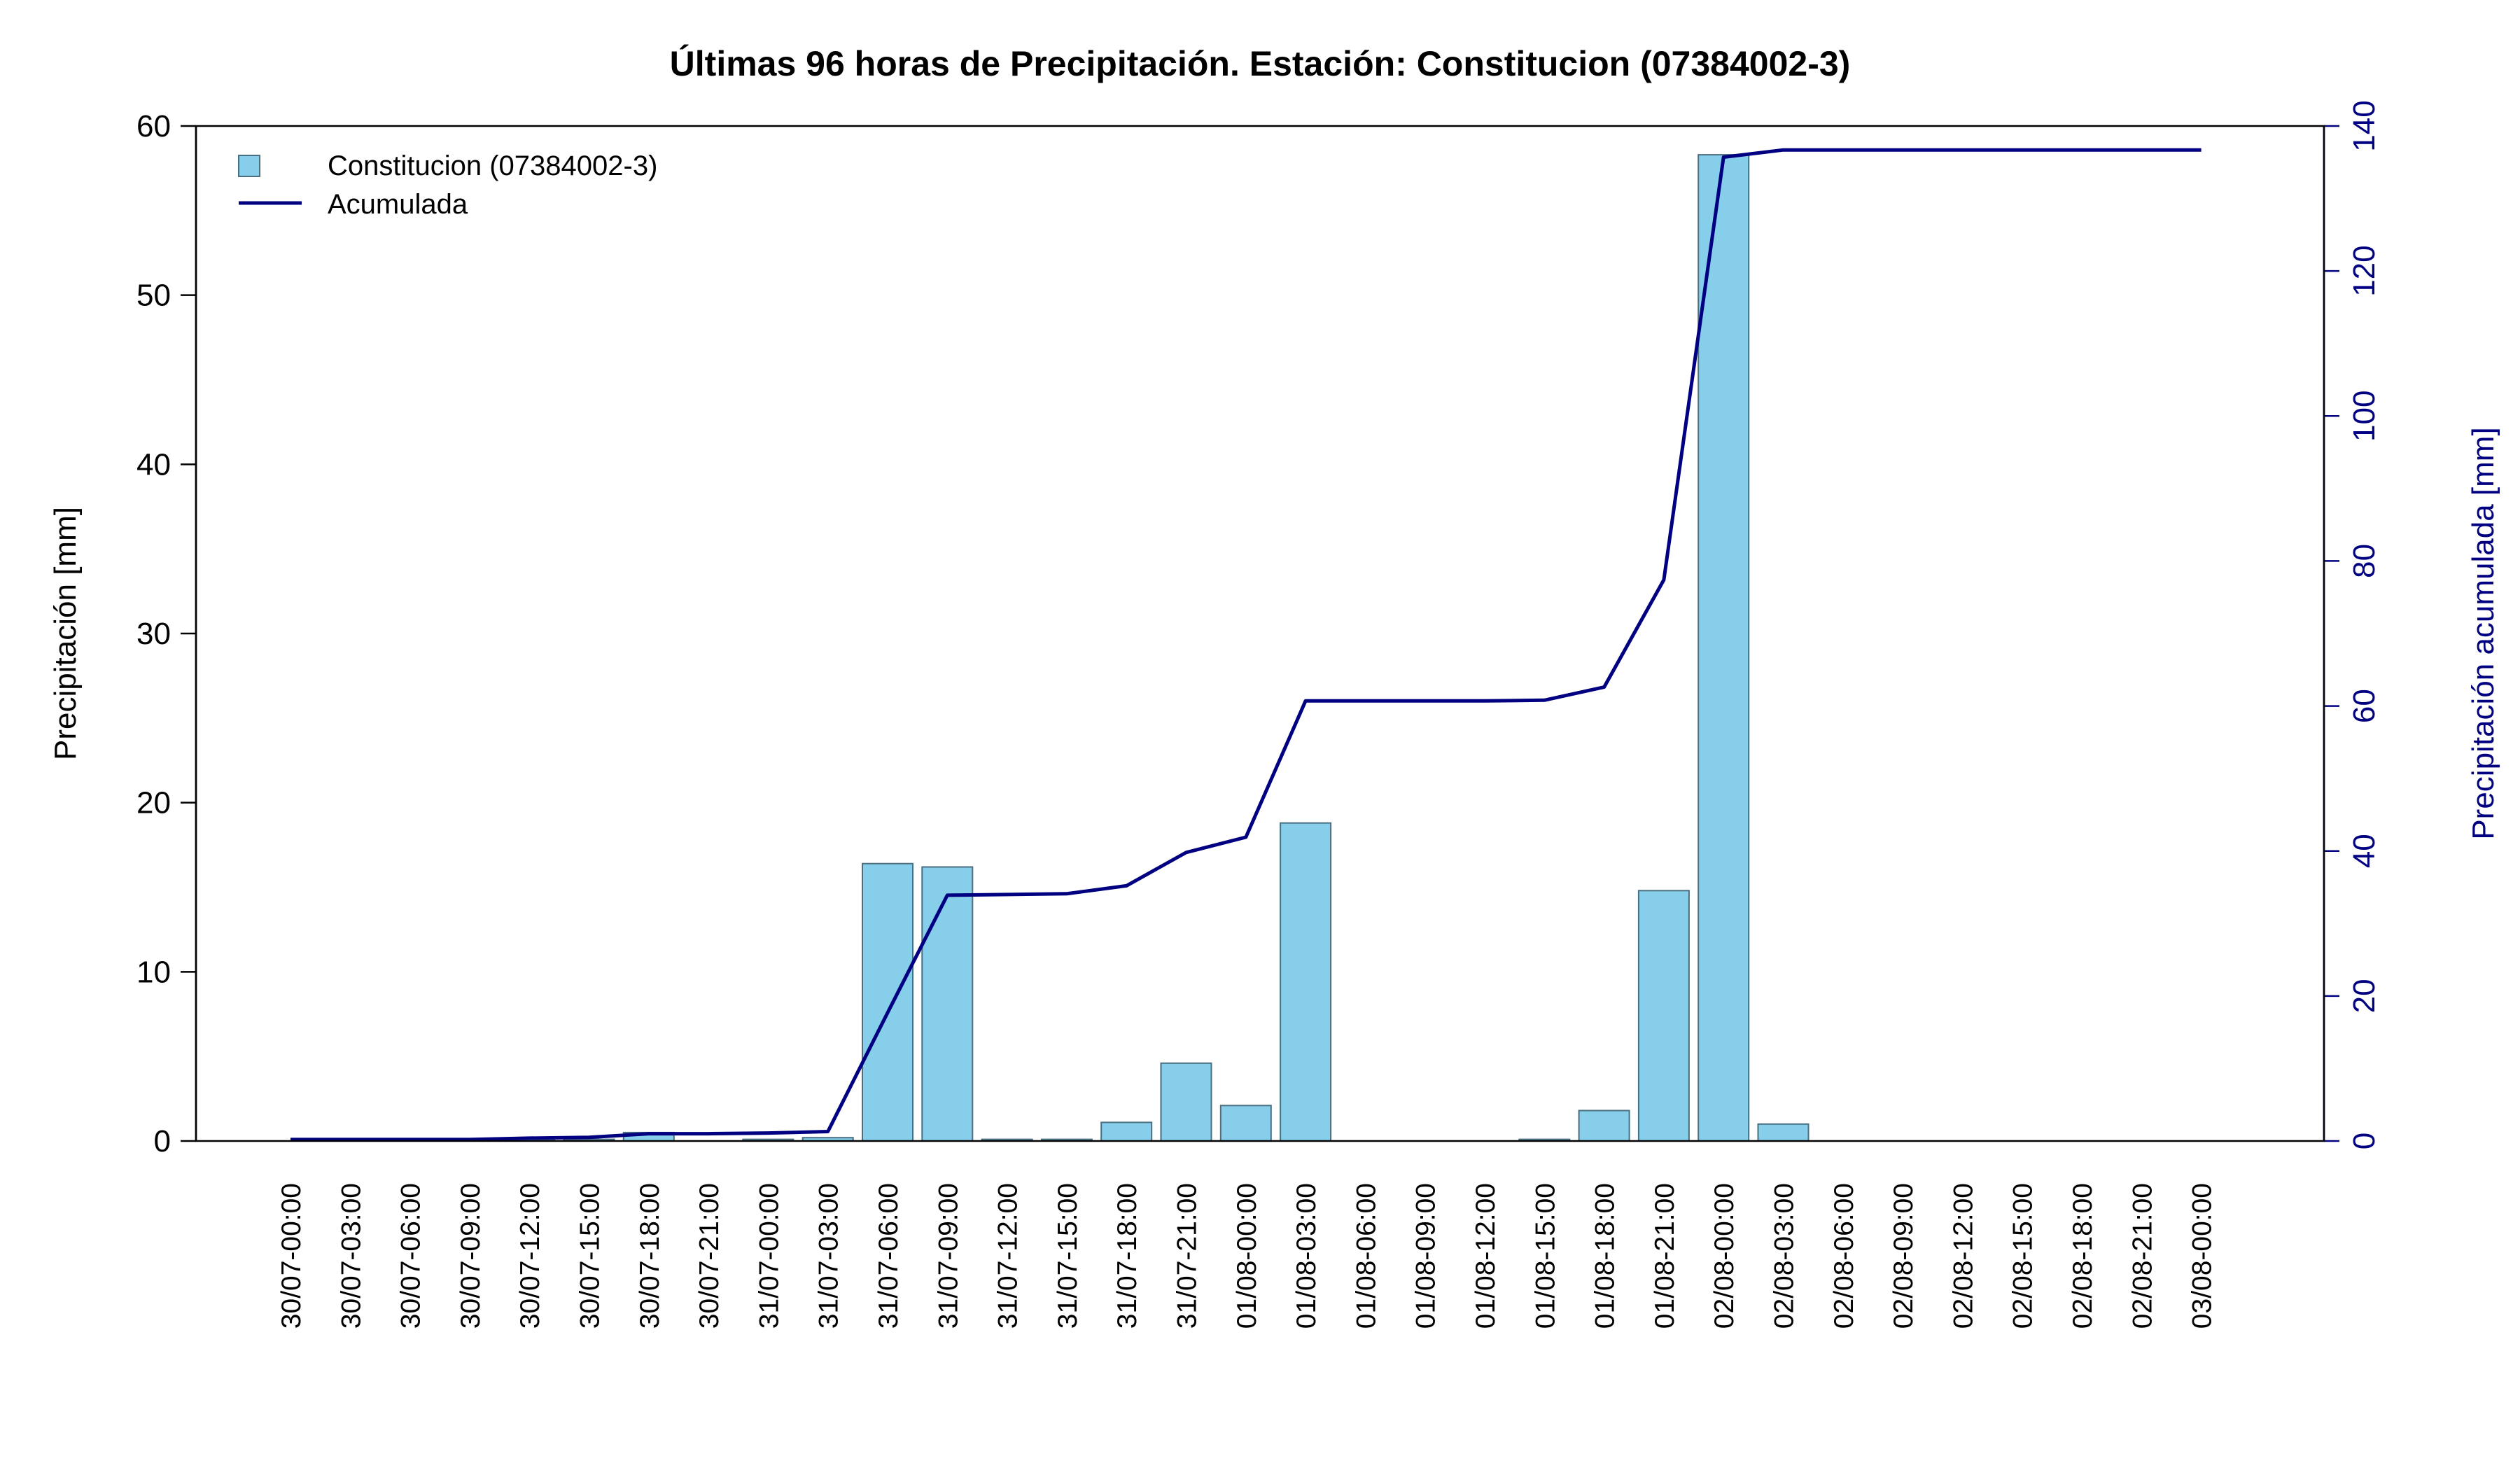 This screenshot has width=2520, height=1470. What do you see at coordinates (1126, 1131) in the screenshot?
I see `bar-31/07-18:00` at bounding box center [1126, 1131].